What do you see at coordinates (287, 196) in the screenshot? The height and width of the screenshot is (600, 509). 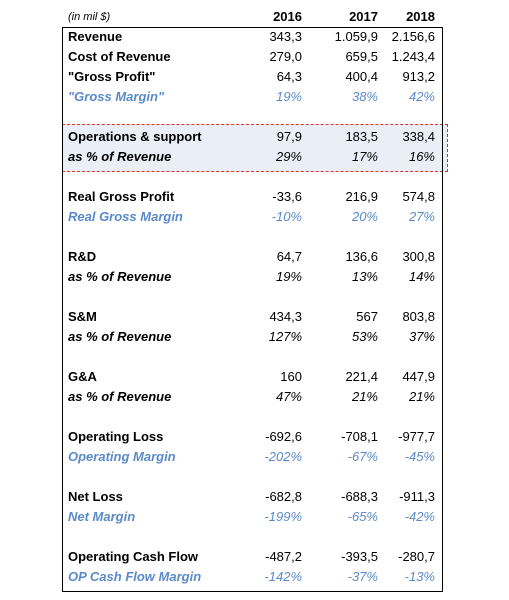 I see `cell-2016: -33,6` at bounding box center [287, 196].